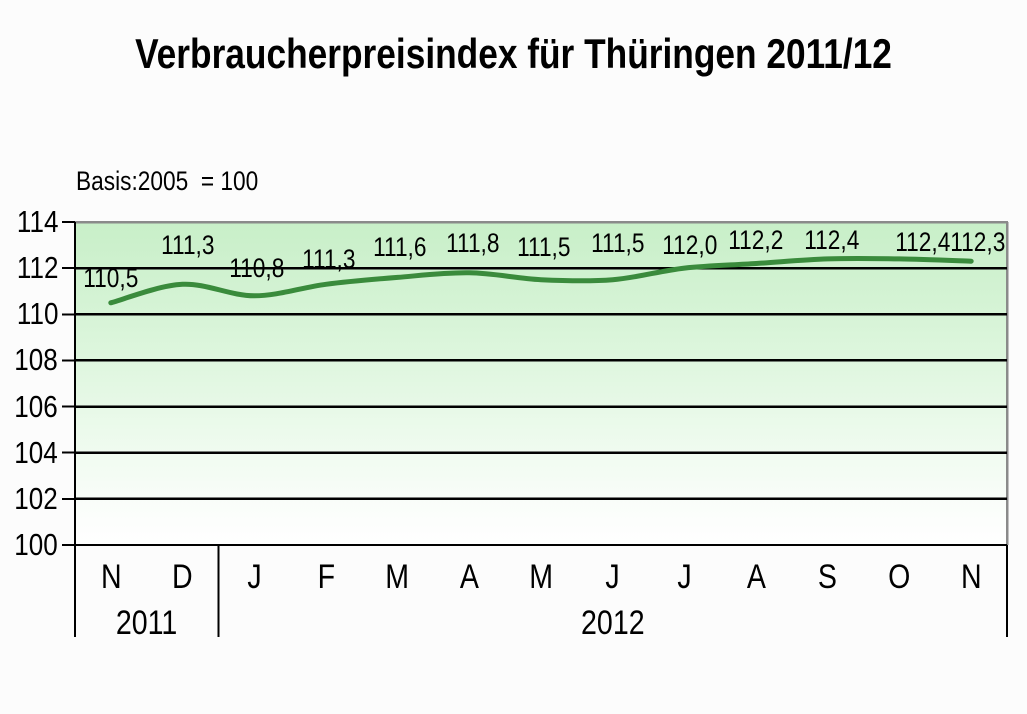 This screenshot has height=714, width=1027. I want to click on y-tick-label: 100, so click(29, 545).